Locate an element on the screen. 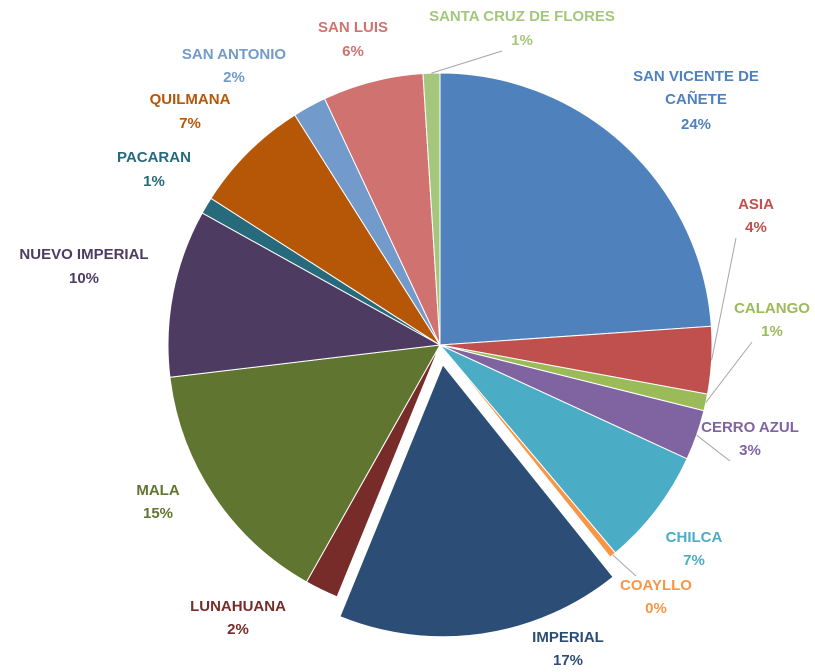  category-label: LUNAHUANA is located at coordinates (238, 606).